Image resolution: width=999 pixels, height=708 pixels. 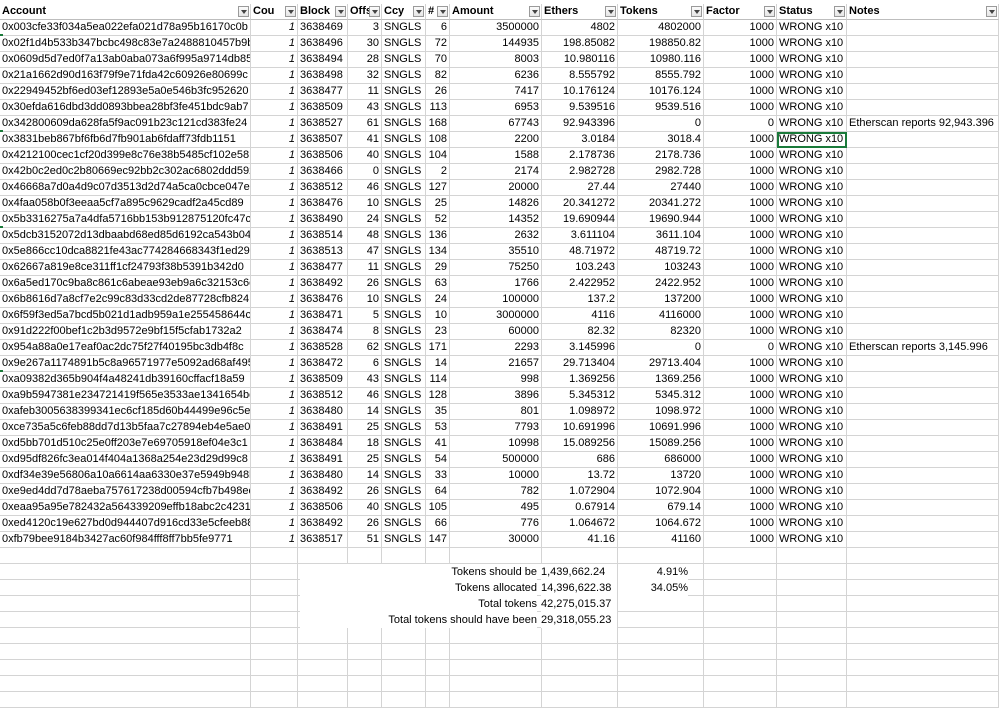 I want to click on header-offset: Offs, so click(x=365, y=12).